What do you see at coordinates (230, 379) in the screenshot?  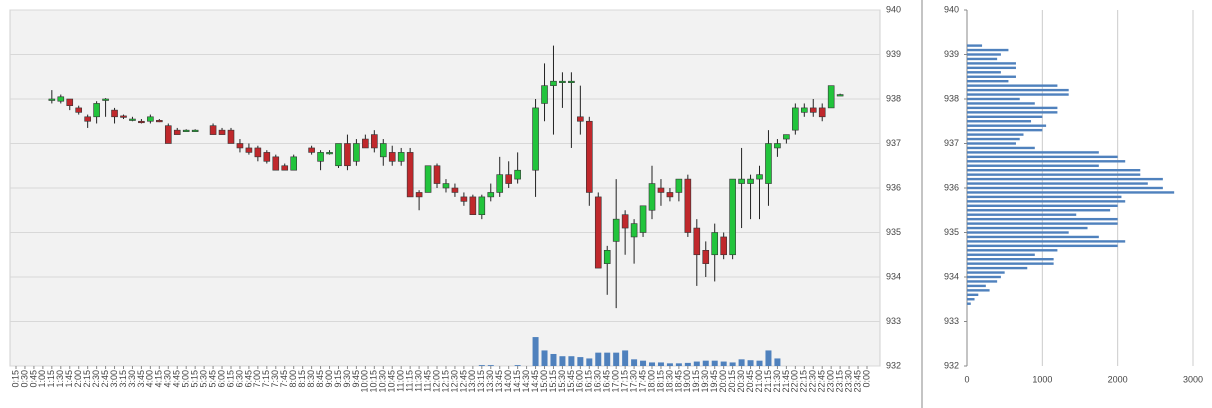 I see `x-tick-label: 6:15` at bounding box center [230, 379].